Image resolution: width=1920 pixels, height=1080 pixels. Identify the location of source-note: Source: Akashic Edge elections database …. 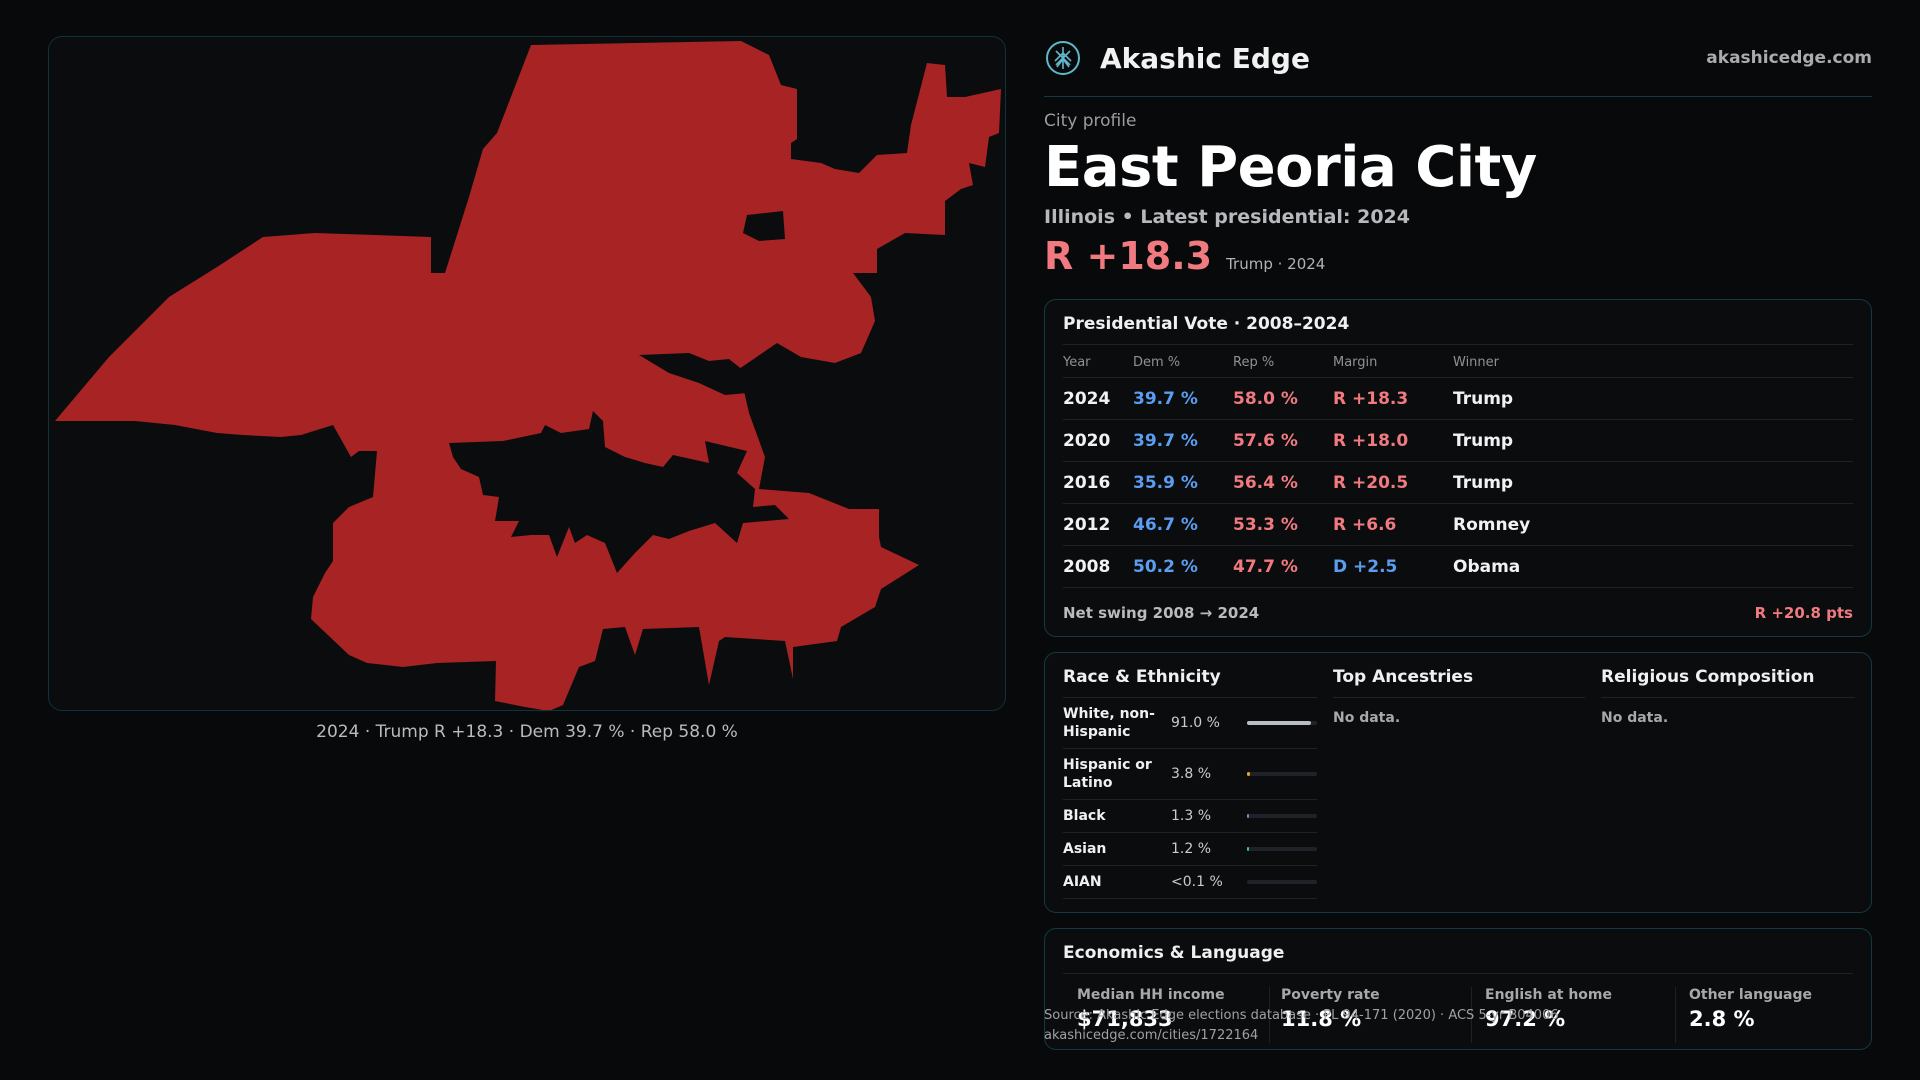
(1301, 1026).